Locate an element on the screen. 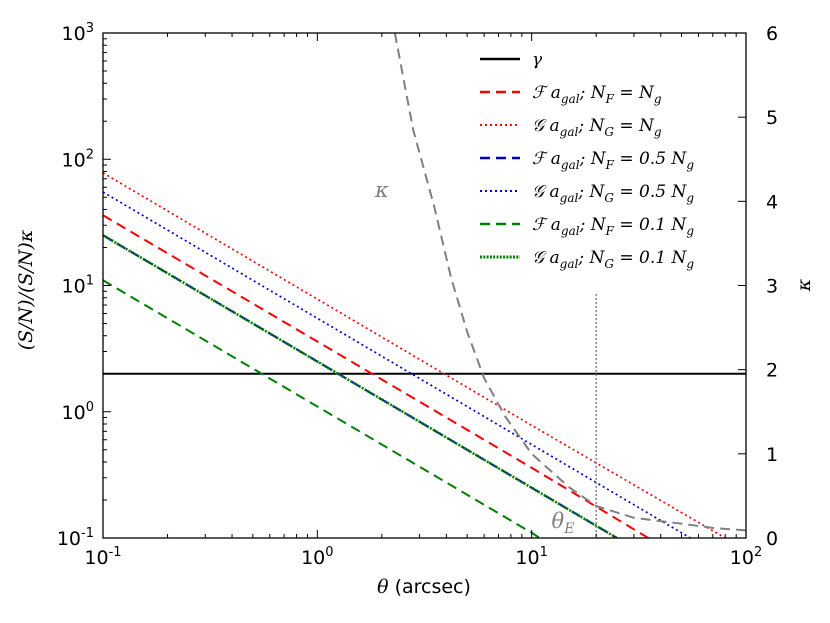  x-axis-label: θ (arcsec) is located at coordinates (424, 587).